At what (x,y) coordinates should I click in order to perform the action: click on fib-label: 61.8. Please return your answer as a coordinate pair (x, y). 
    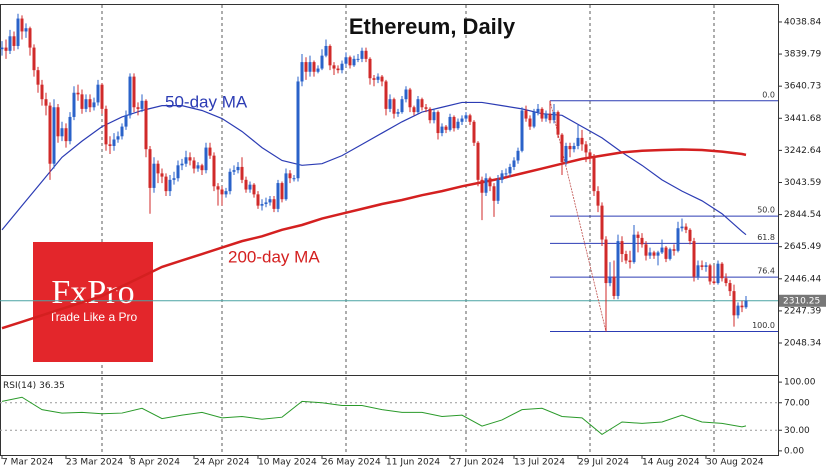
    Looking at the image, I should click on (766, 237).